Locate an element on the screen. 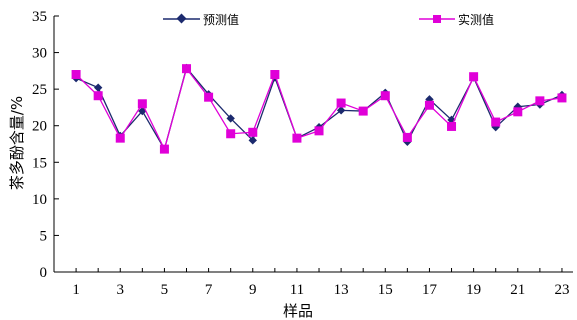  legend-marker-measured is located at coordinates (437, 19).